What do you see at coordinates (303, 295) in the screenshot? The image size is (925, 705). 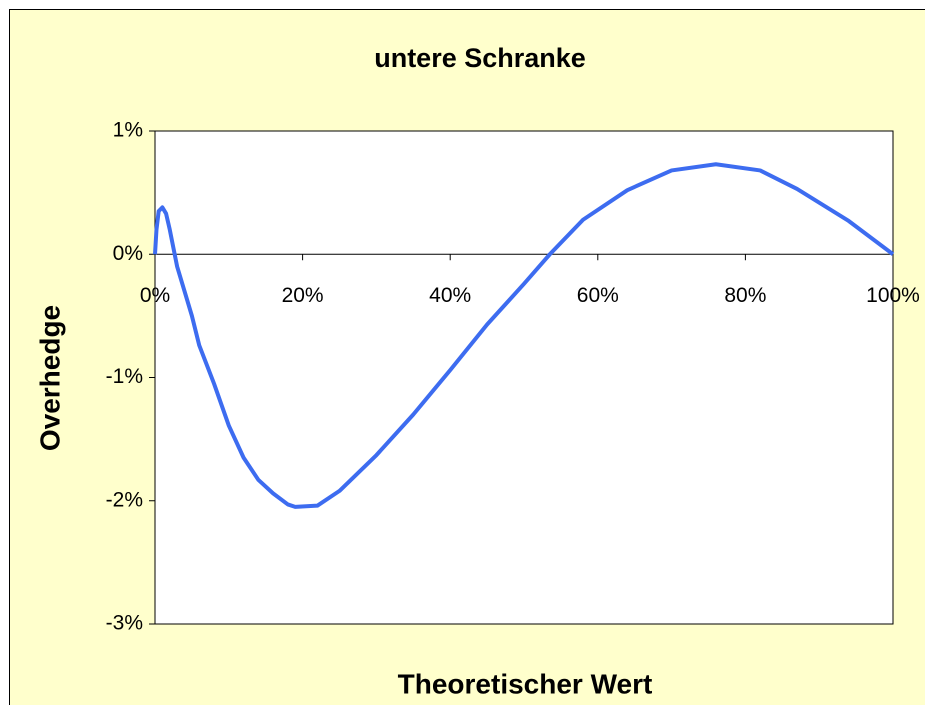 I see `x-tick-label: 20%` at bounding box center [303, 295].